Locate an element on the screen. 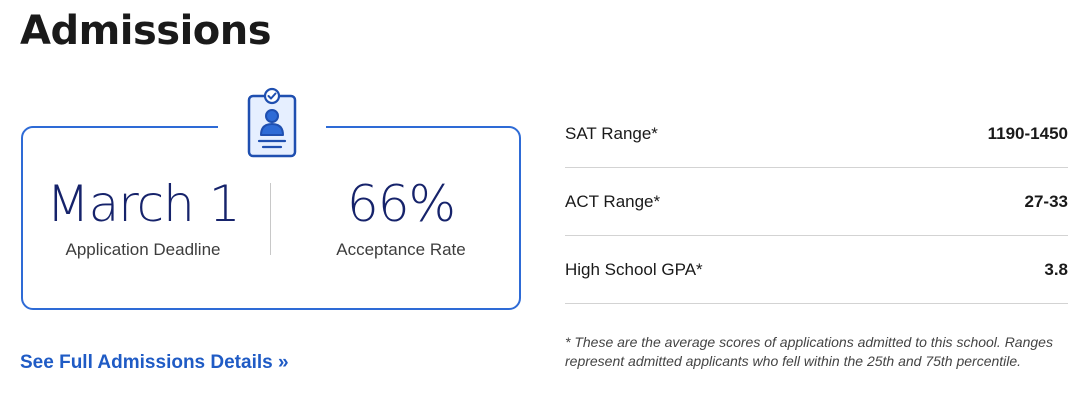 The height and width of the screenshot is (416, 1080). see-full-admissions-details-link: See Full Admissions Details » is located at coordinates (154, 362).